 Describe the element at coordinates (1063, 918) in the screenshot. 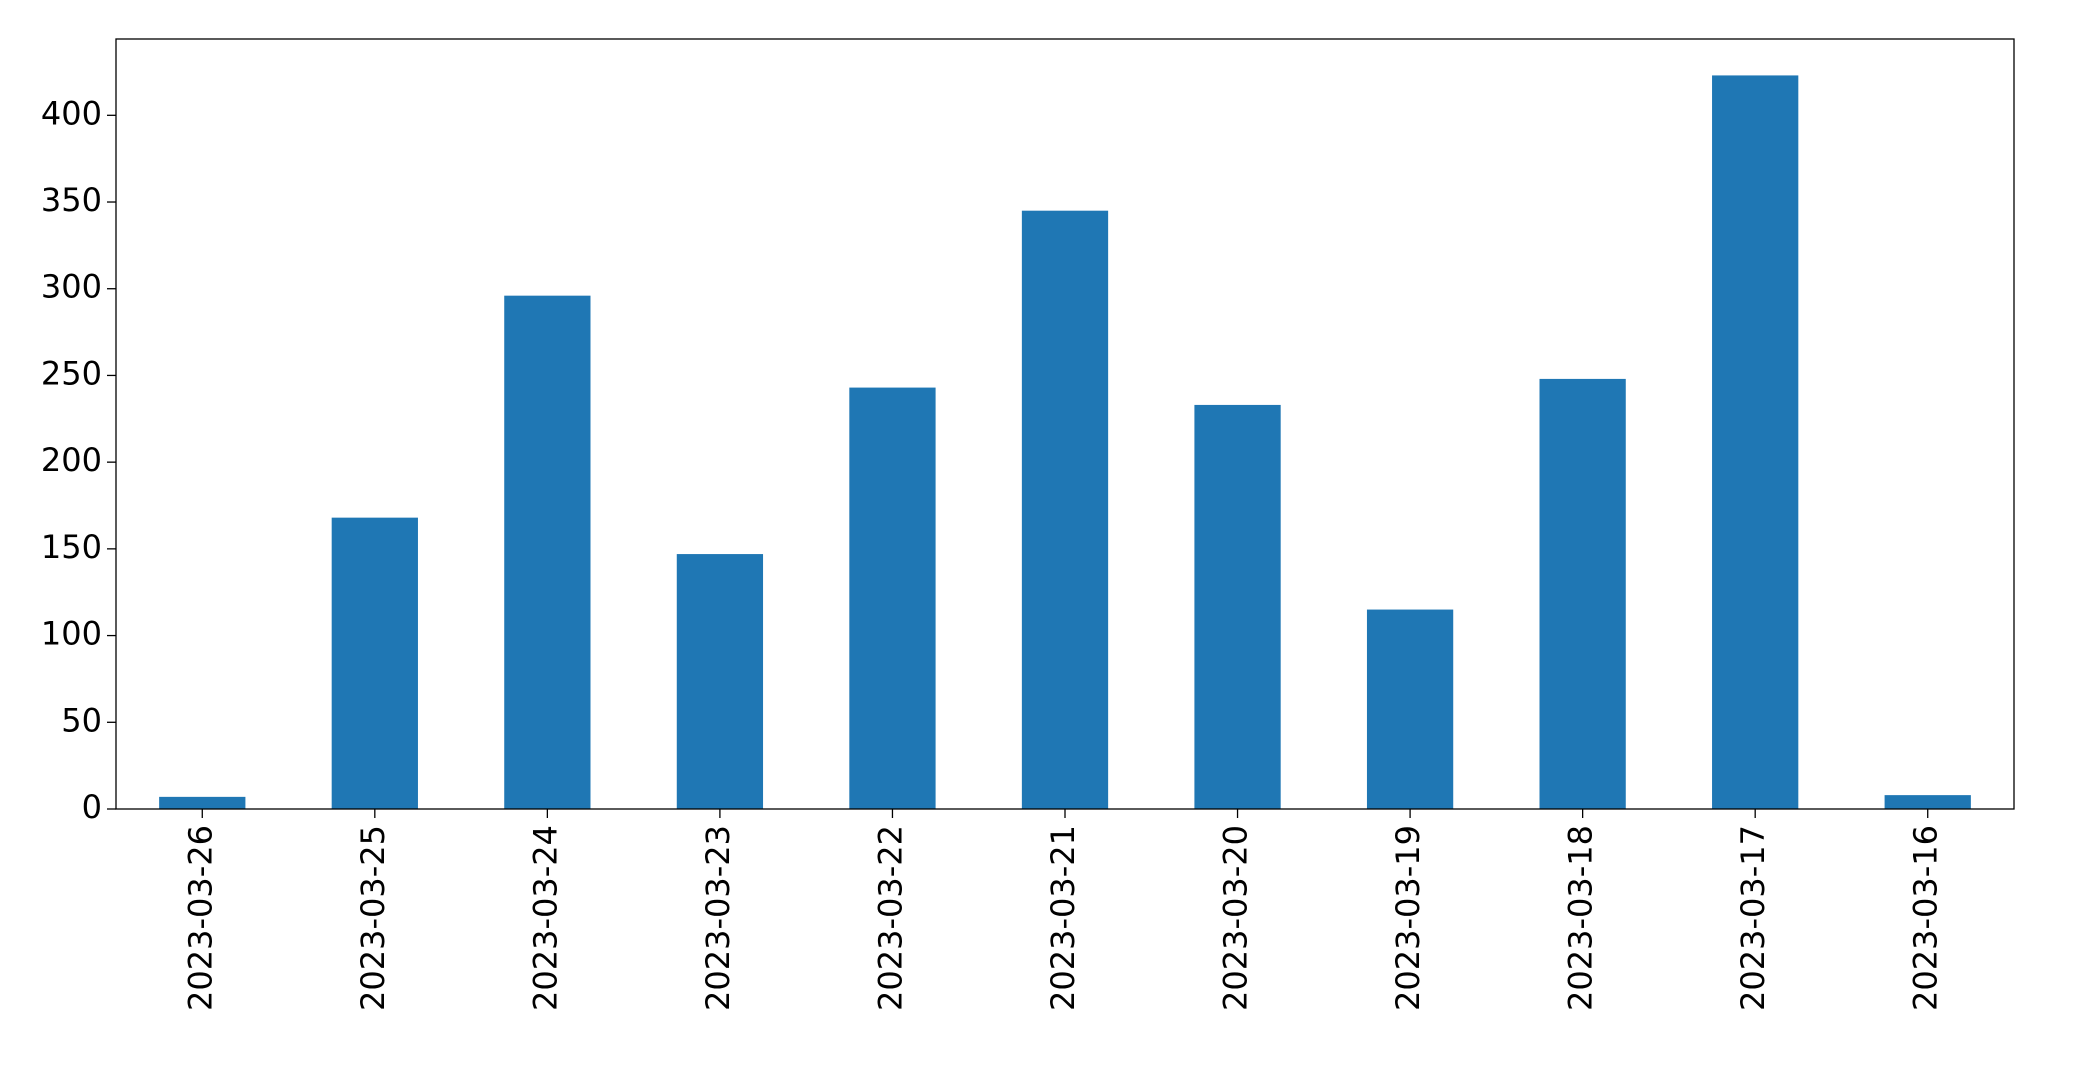

I see `x-tick-label: 2023-03-21` at that location.